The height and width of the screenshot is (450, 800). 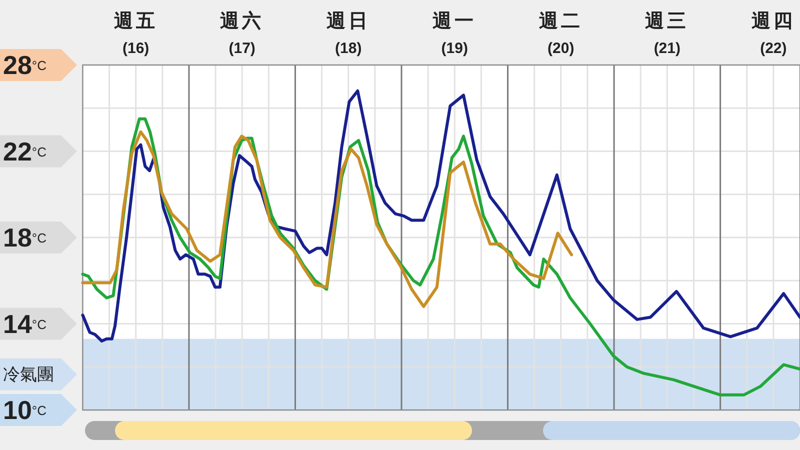 What do you see at coordinates (241, 33) in the screenshot?
I see `x-tick-label: 週六 (17)` at bounding box center [241, 33].